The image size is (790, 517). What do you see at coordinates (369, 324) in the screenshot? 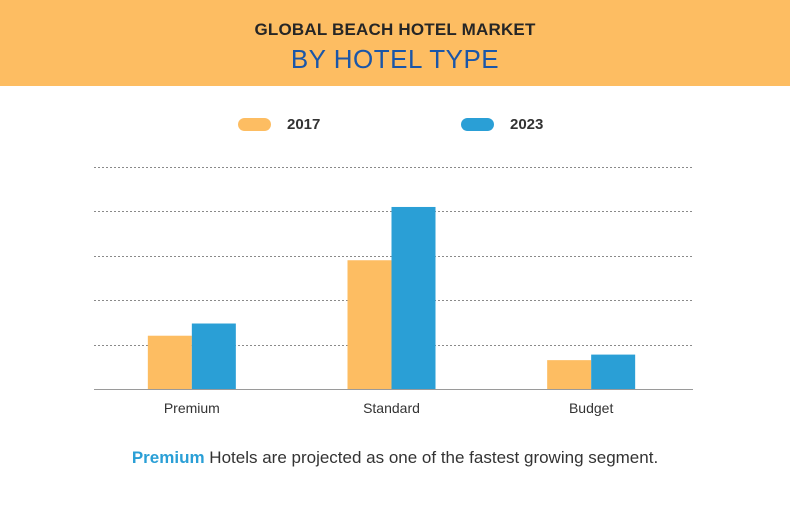
I see `bar-standard-2017` at bounding box center [369, 324].